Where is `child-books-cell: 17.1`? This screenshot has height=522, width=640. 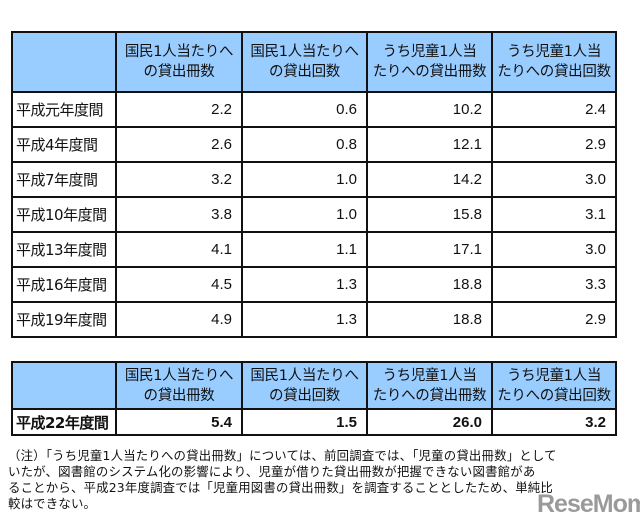 child-books-cell: 17.1 is located at coordinates (429, 249).